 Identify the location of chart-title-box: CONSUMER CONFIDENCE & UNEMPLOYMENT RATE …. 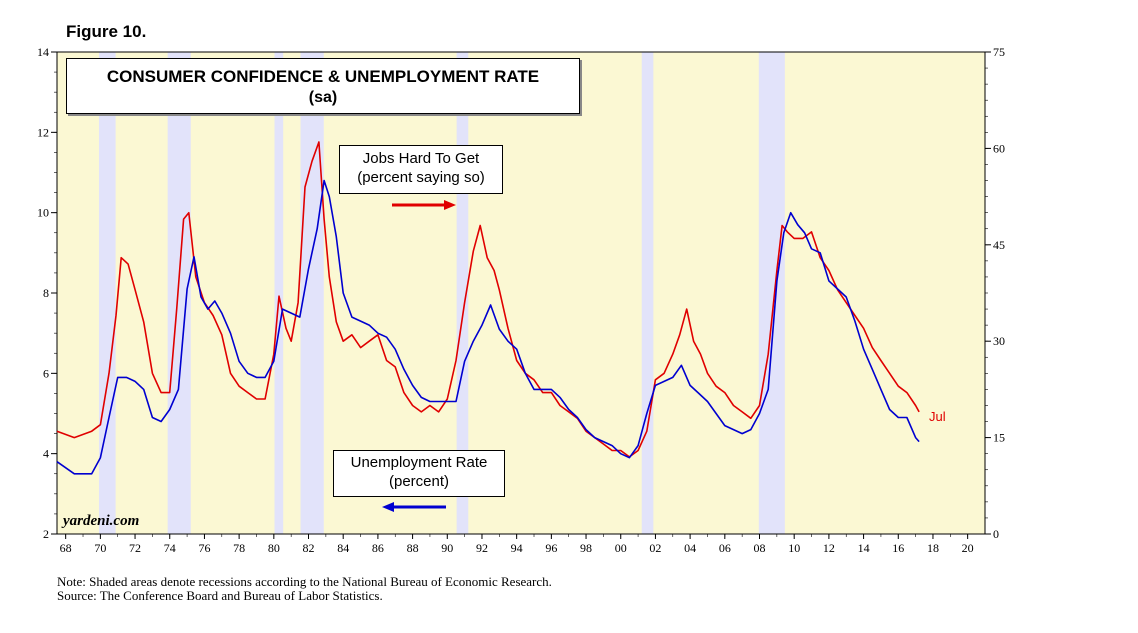
(323, 86).